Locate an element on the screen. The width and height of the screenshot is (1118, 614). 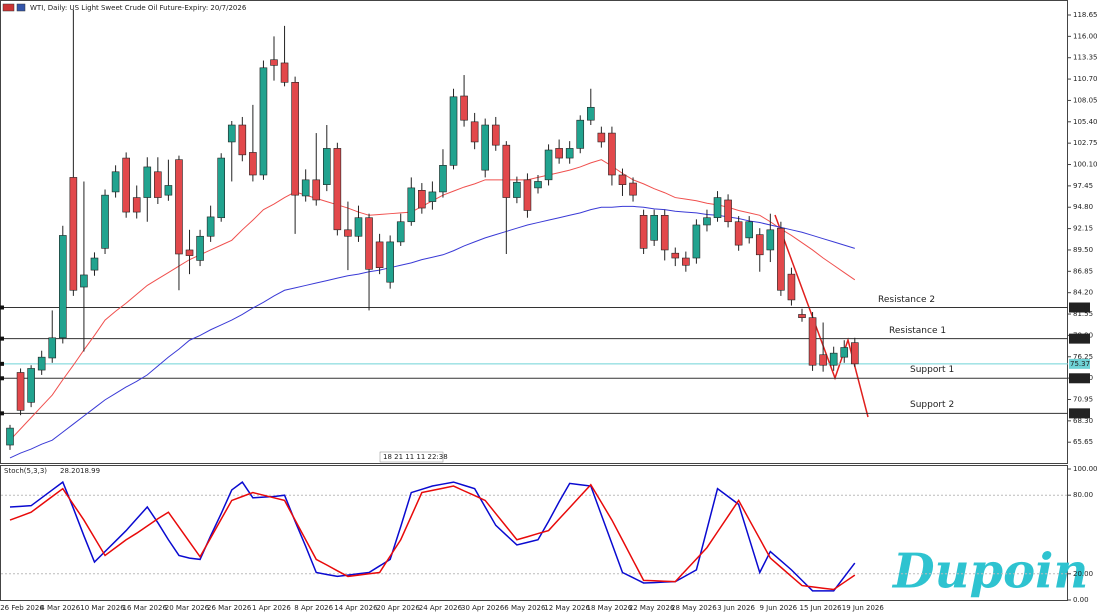
x-tick-label: 26 Feb 2026 is located at coordinates (22, 608).